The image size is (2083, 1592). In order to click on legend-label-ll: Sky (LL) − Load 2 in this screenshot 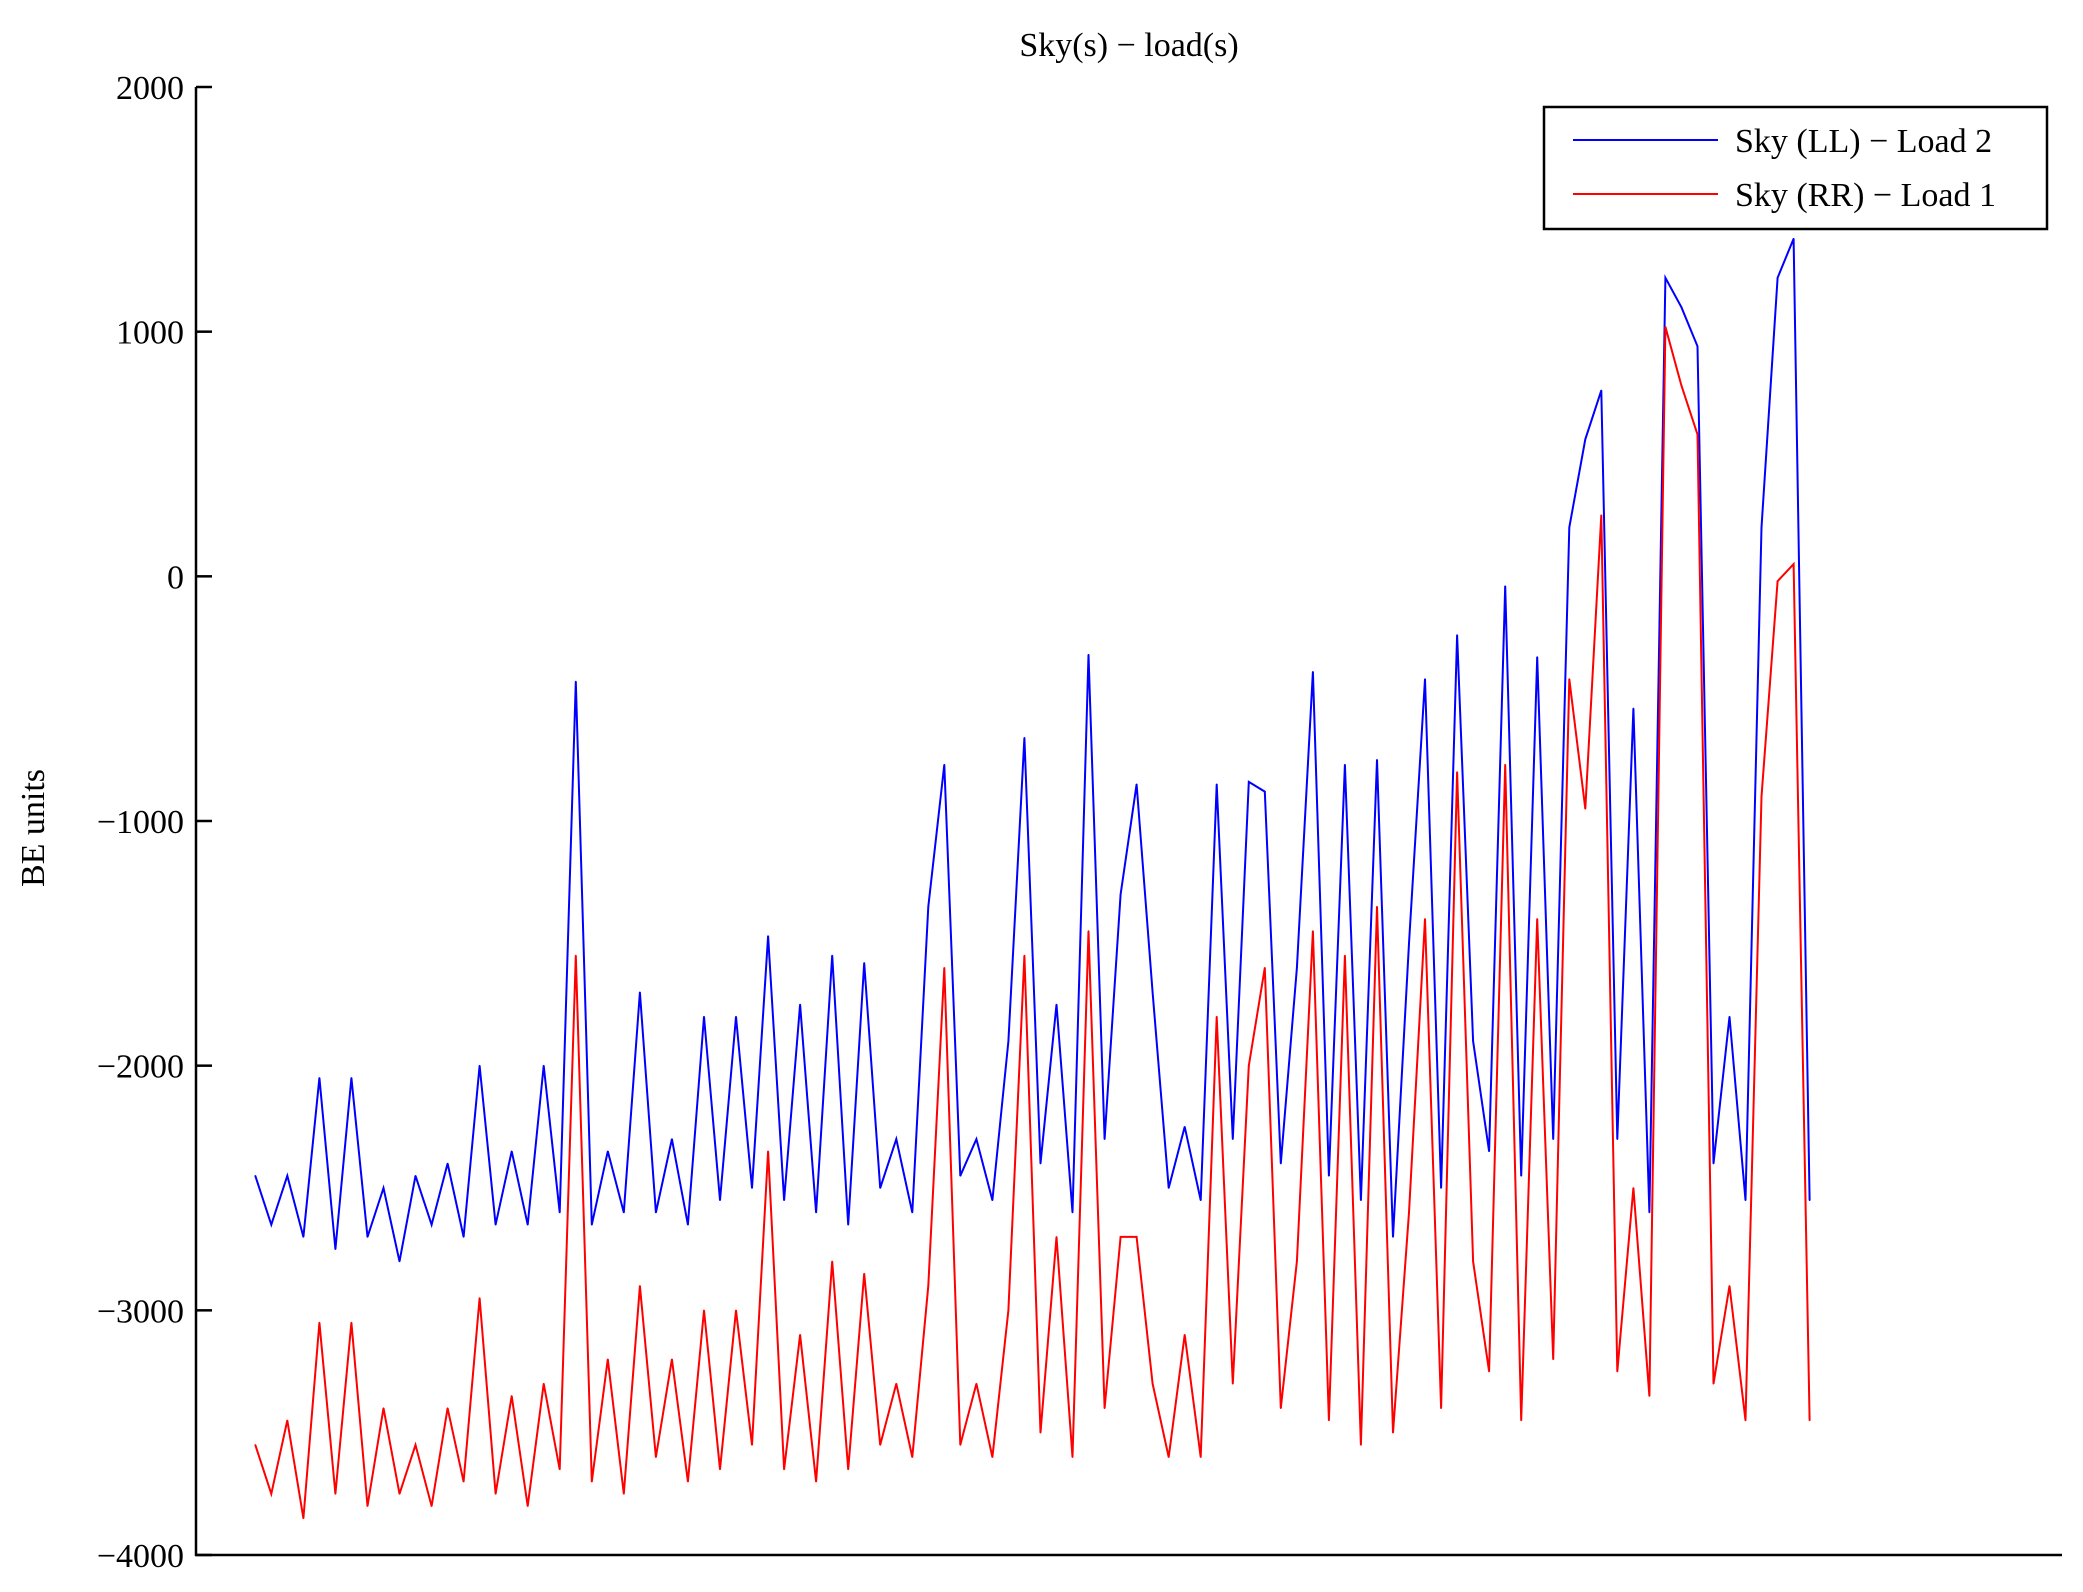, I will do `click(1863, 141)`.